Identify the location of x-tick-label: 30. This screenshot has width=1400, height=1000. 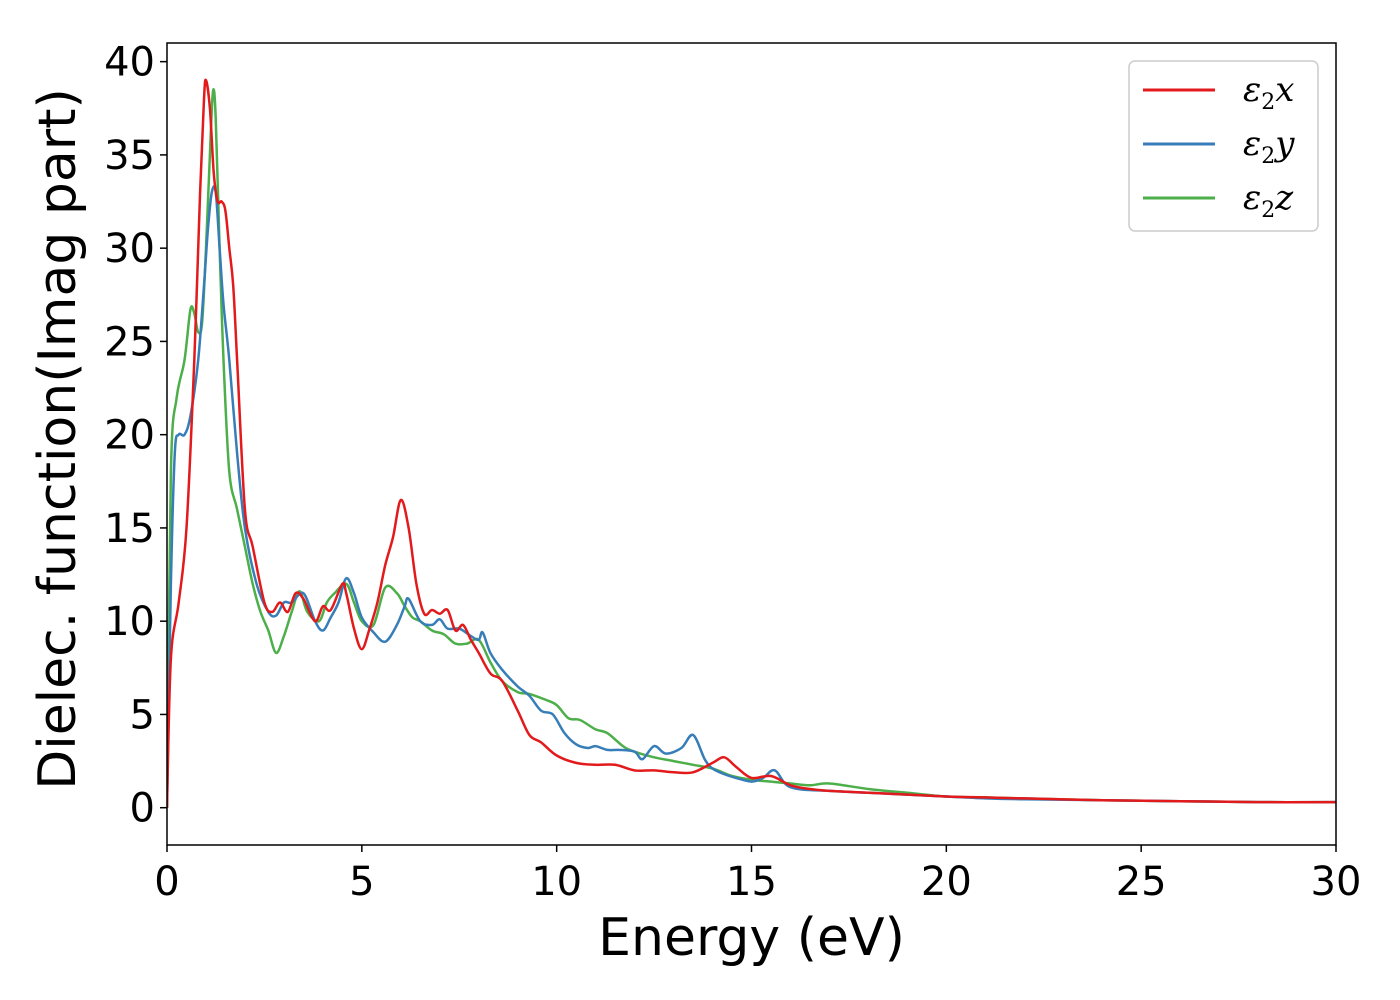
(1336, 882).